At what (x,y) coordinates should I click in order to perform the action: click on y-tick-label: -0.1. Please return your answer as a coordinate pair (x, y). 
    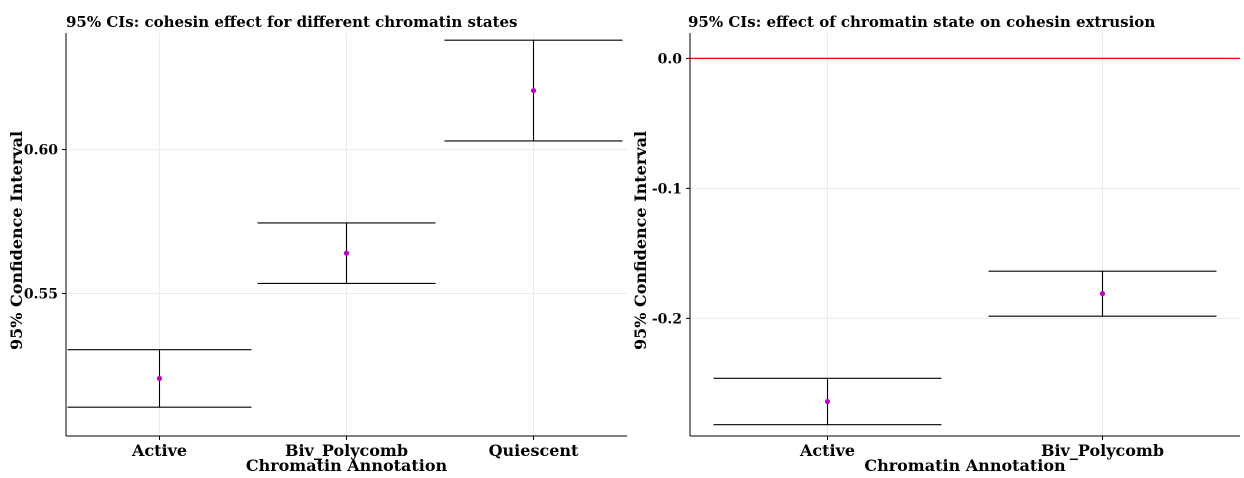
    Looking at the image, I should click on (667, 189).